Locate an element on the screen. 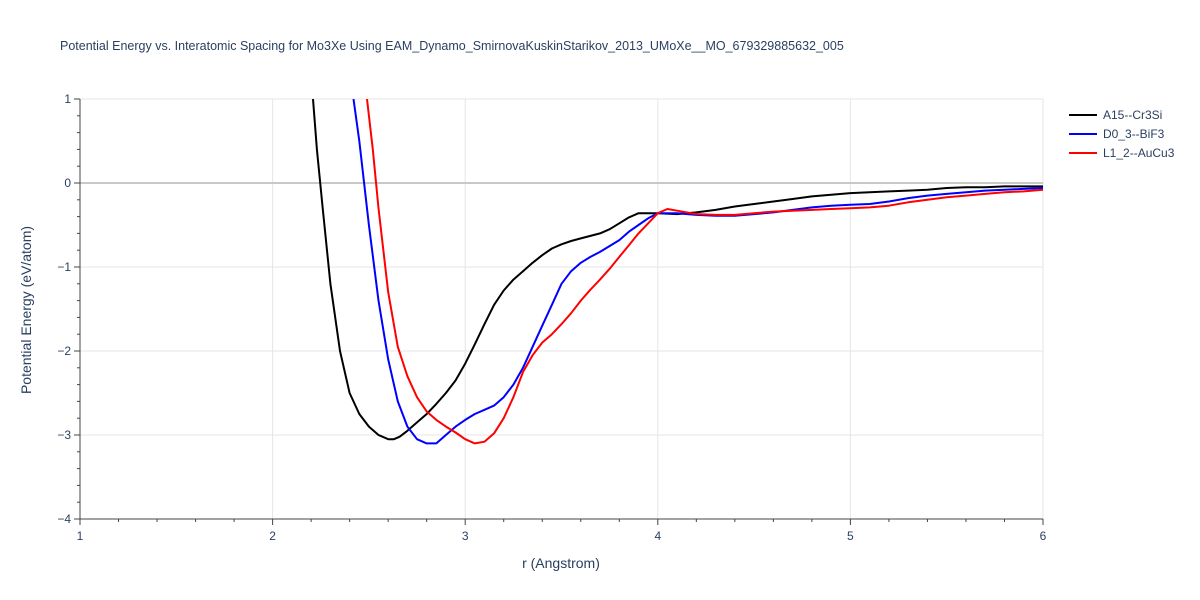 The height and width of the screenshot is (600, 1200). legend-item-1: A15--Cr3Si is located at coordinates (1115, 115).